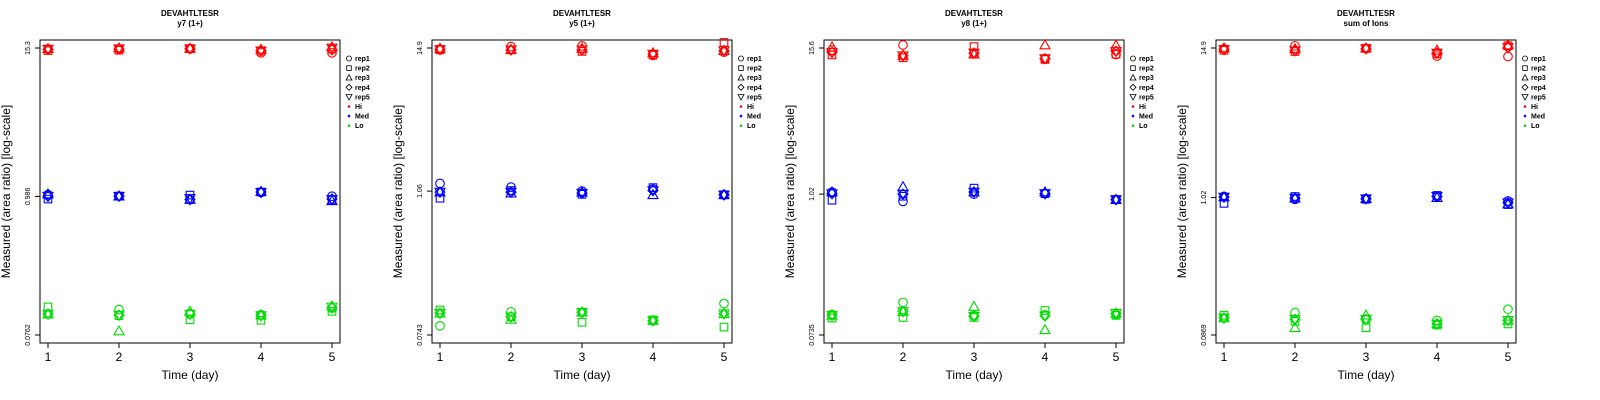  I want to click on y-tick-label: 15.3, so click(28, 48).